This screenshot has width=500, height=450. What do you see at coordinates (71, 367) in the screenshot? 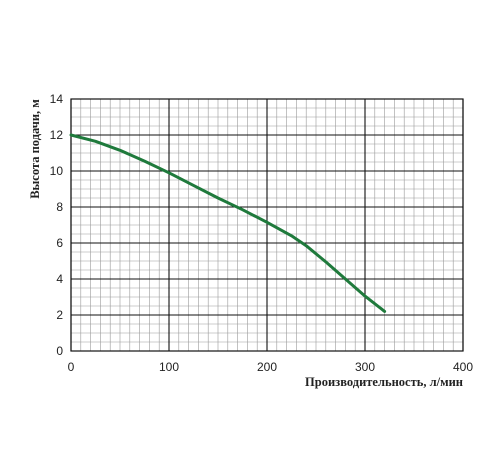
I see `x-tick-label: 0` at bounding box center [71, 367].